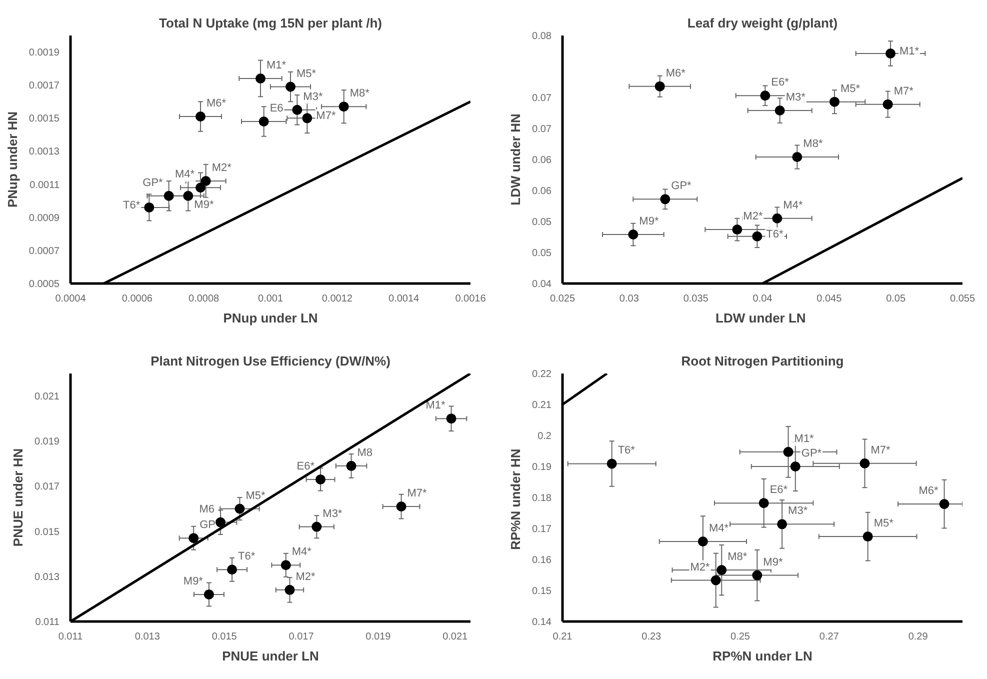  I want to click on y-tick-label: 0.015, so click(47, 532).